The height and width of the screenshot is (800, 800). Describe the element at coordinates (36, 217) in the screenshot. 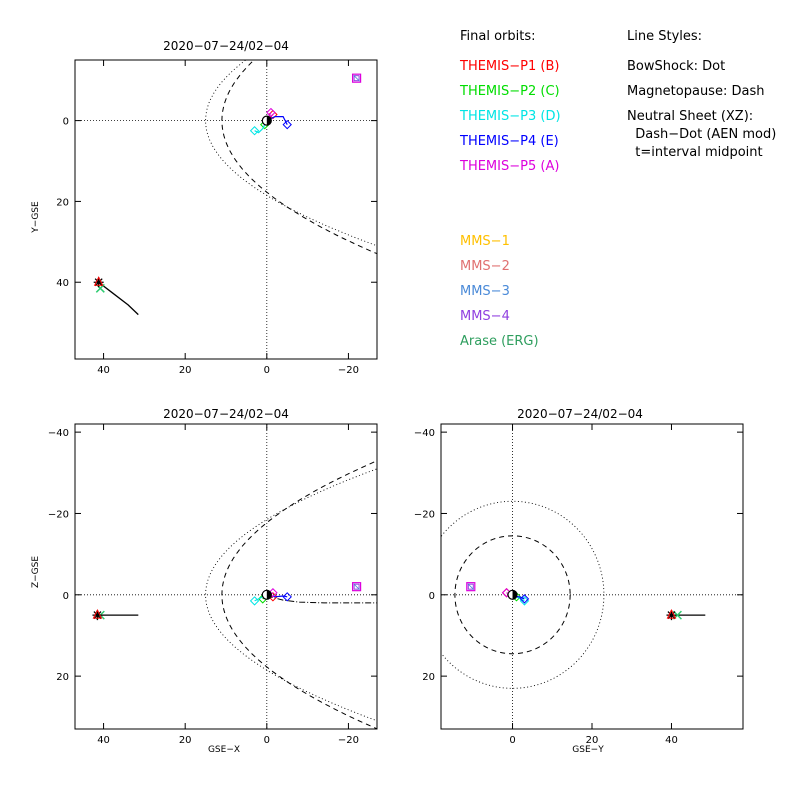

I see `xy-y-axis-label: Y−GSE` at that location.